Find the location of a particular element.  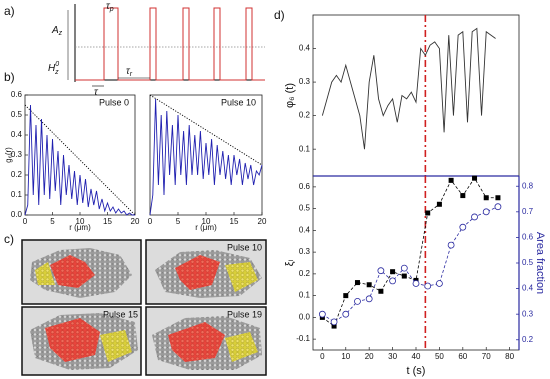

label-text: H is located at coordinates (52, 68).